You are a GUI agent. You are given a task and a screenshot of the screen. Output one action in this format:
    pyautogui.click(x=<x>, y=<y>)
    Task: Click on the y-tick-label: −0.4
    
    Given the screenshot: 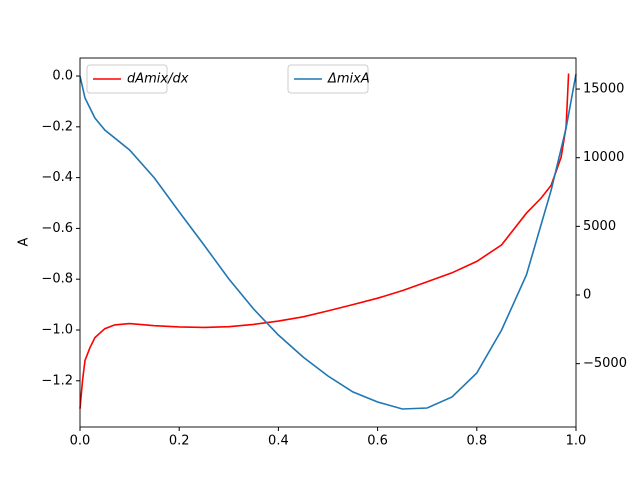 What is the action you would take?
    pyautogui.click(x=57, y=177)
    